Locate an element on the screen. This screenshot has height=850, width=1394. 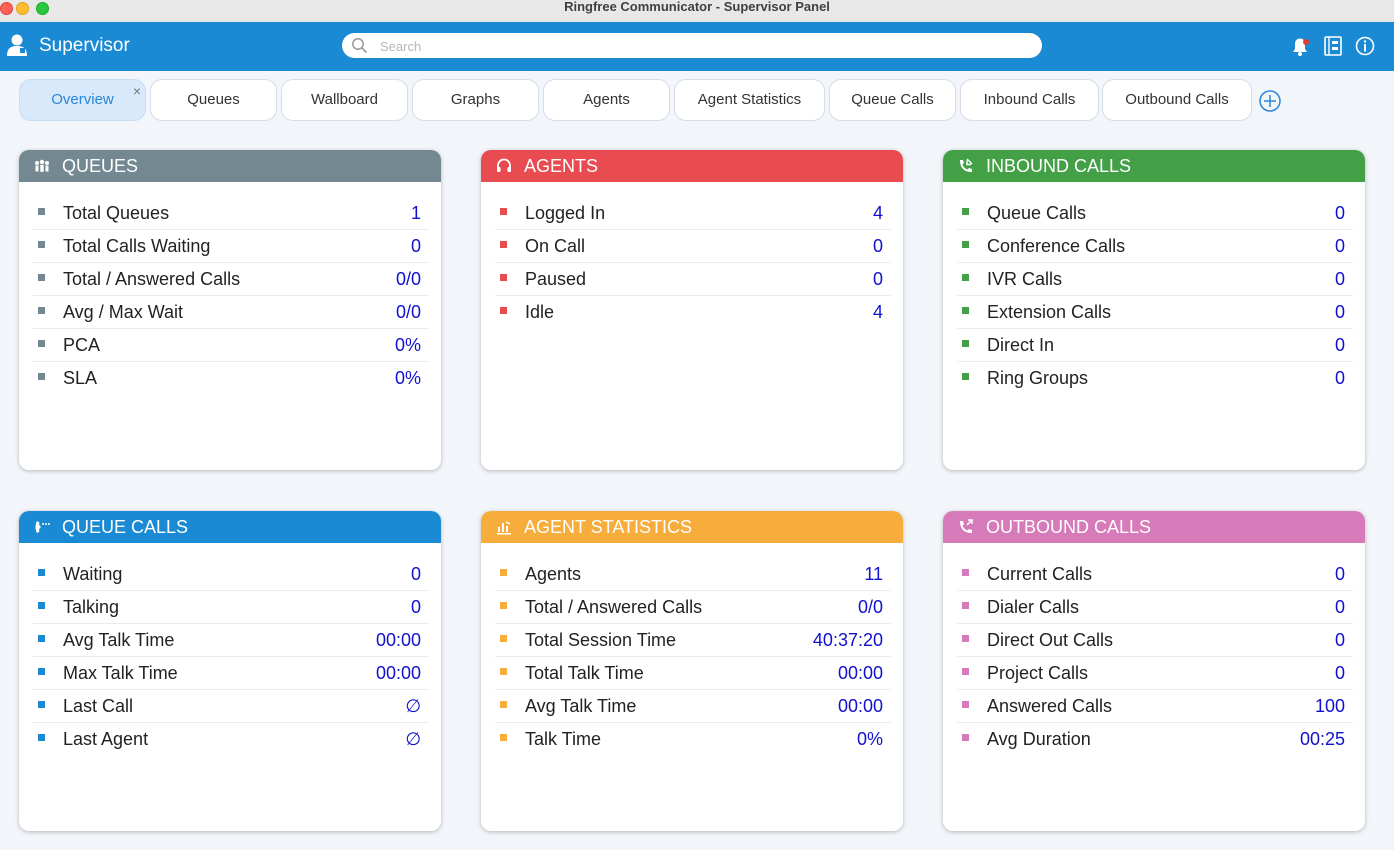
stat-row: Avg Duration 00:25 is located at coordinates (1155, 739).